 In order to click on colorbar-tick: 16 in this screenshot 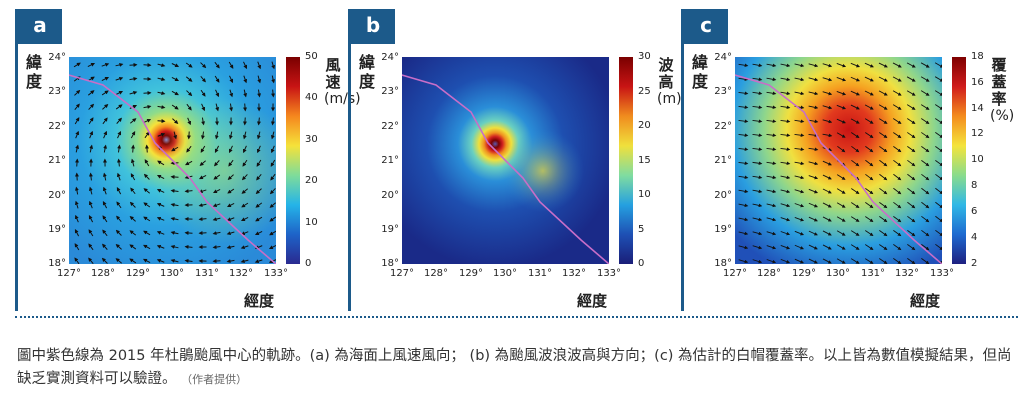, I will do `click(977, 82)`.